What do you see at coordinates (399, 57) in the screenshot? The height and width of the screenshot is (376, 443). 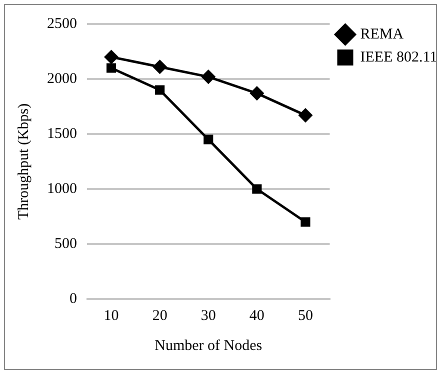 I see `legend-label: IEEE 802.11` at bounding box center [399, 57].